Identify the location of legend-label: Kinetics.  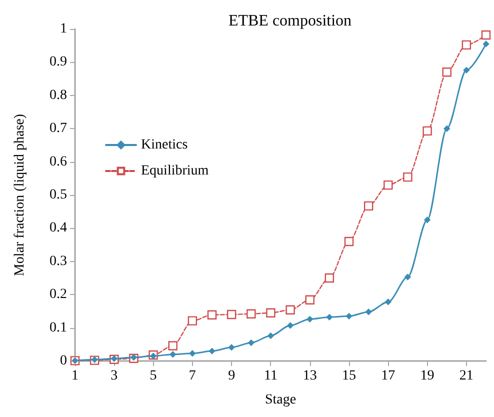
(164, 145).